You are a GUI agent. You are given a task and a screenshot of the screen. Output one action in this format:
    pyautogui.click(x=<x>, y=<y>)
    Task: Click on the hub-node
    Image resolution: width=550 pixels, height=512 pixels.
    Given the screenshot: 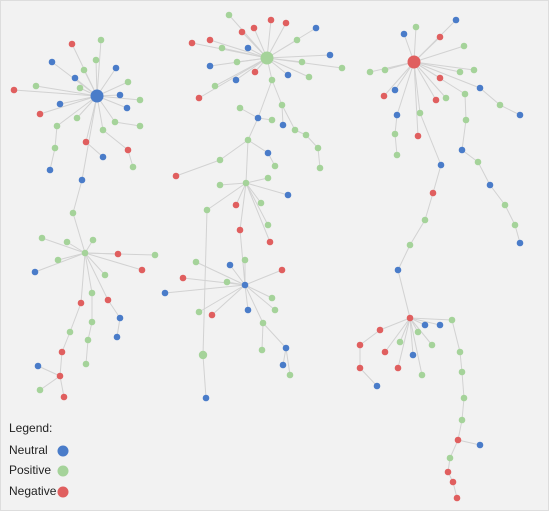 What is the action you would take?
    pyautogui.click(x=267, y=58)
    